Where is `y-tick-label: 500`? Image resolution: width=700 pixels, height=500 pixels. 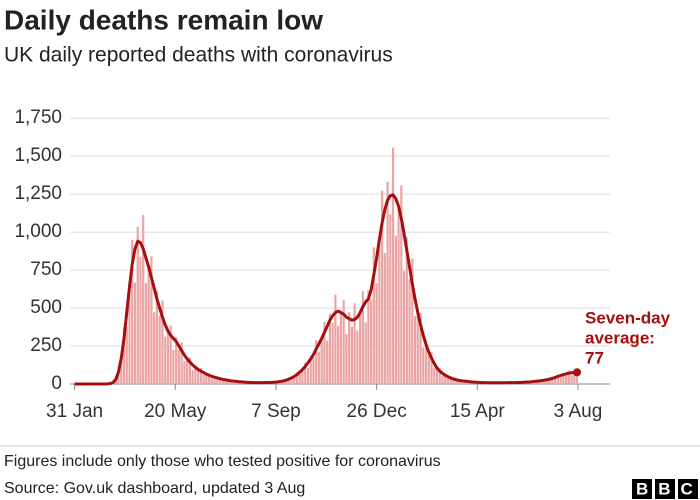 y-tick-label: 500 is located at coordinates (46, 307).